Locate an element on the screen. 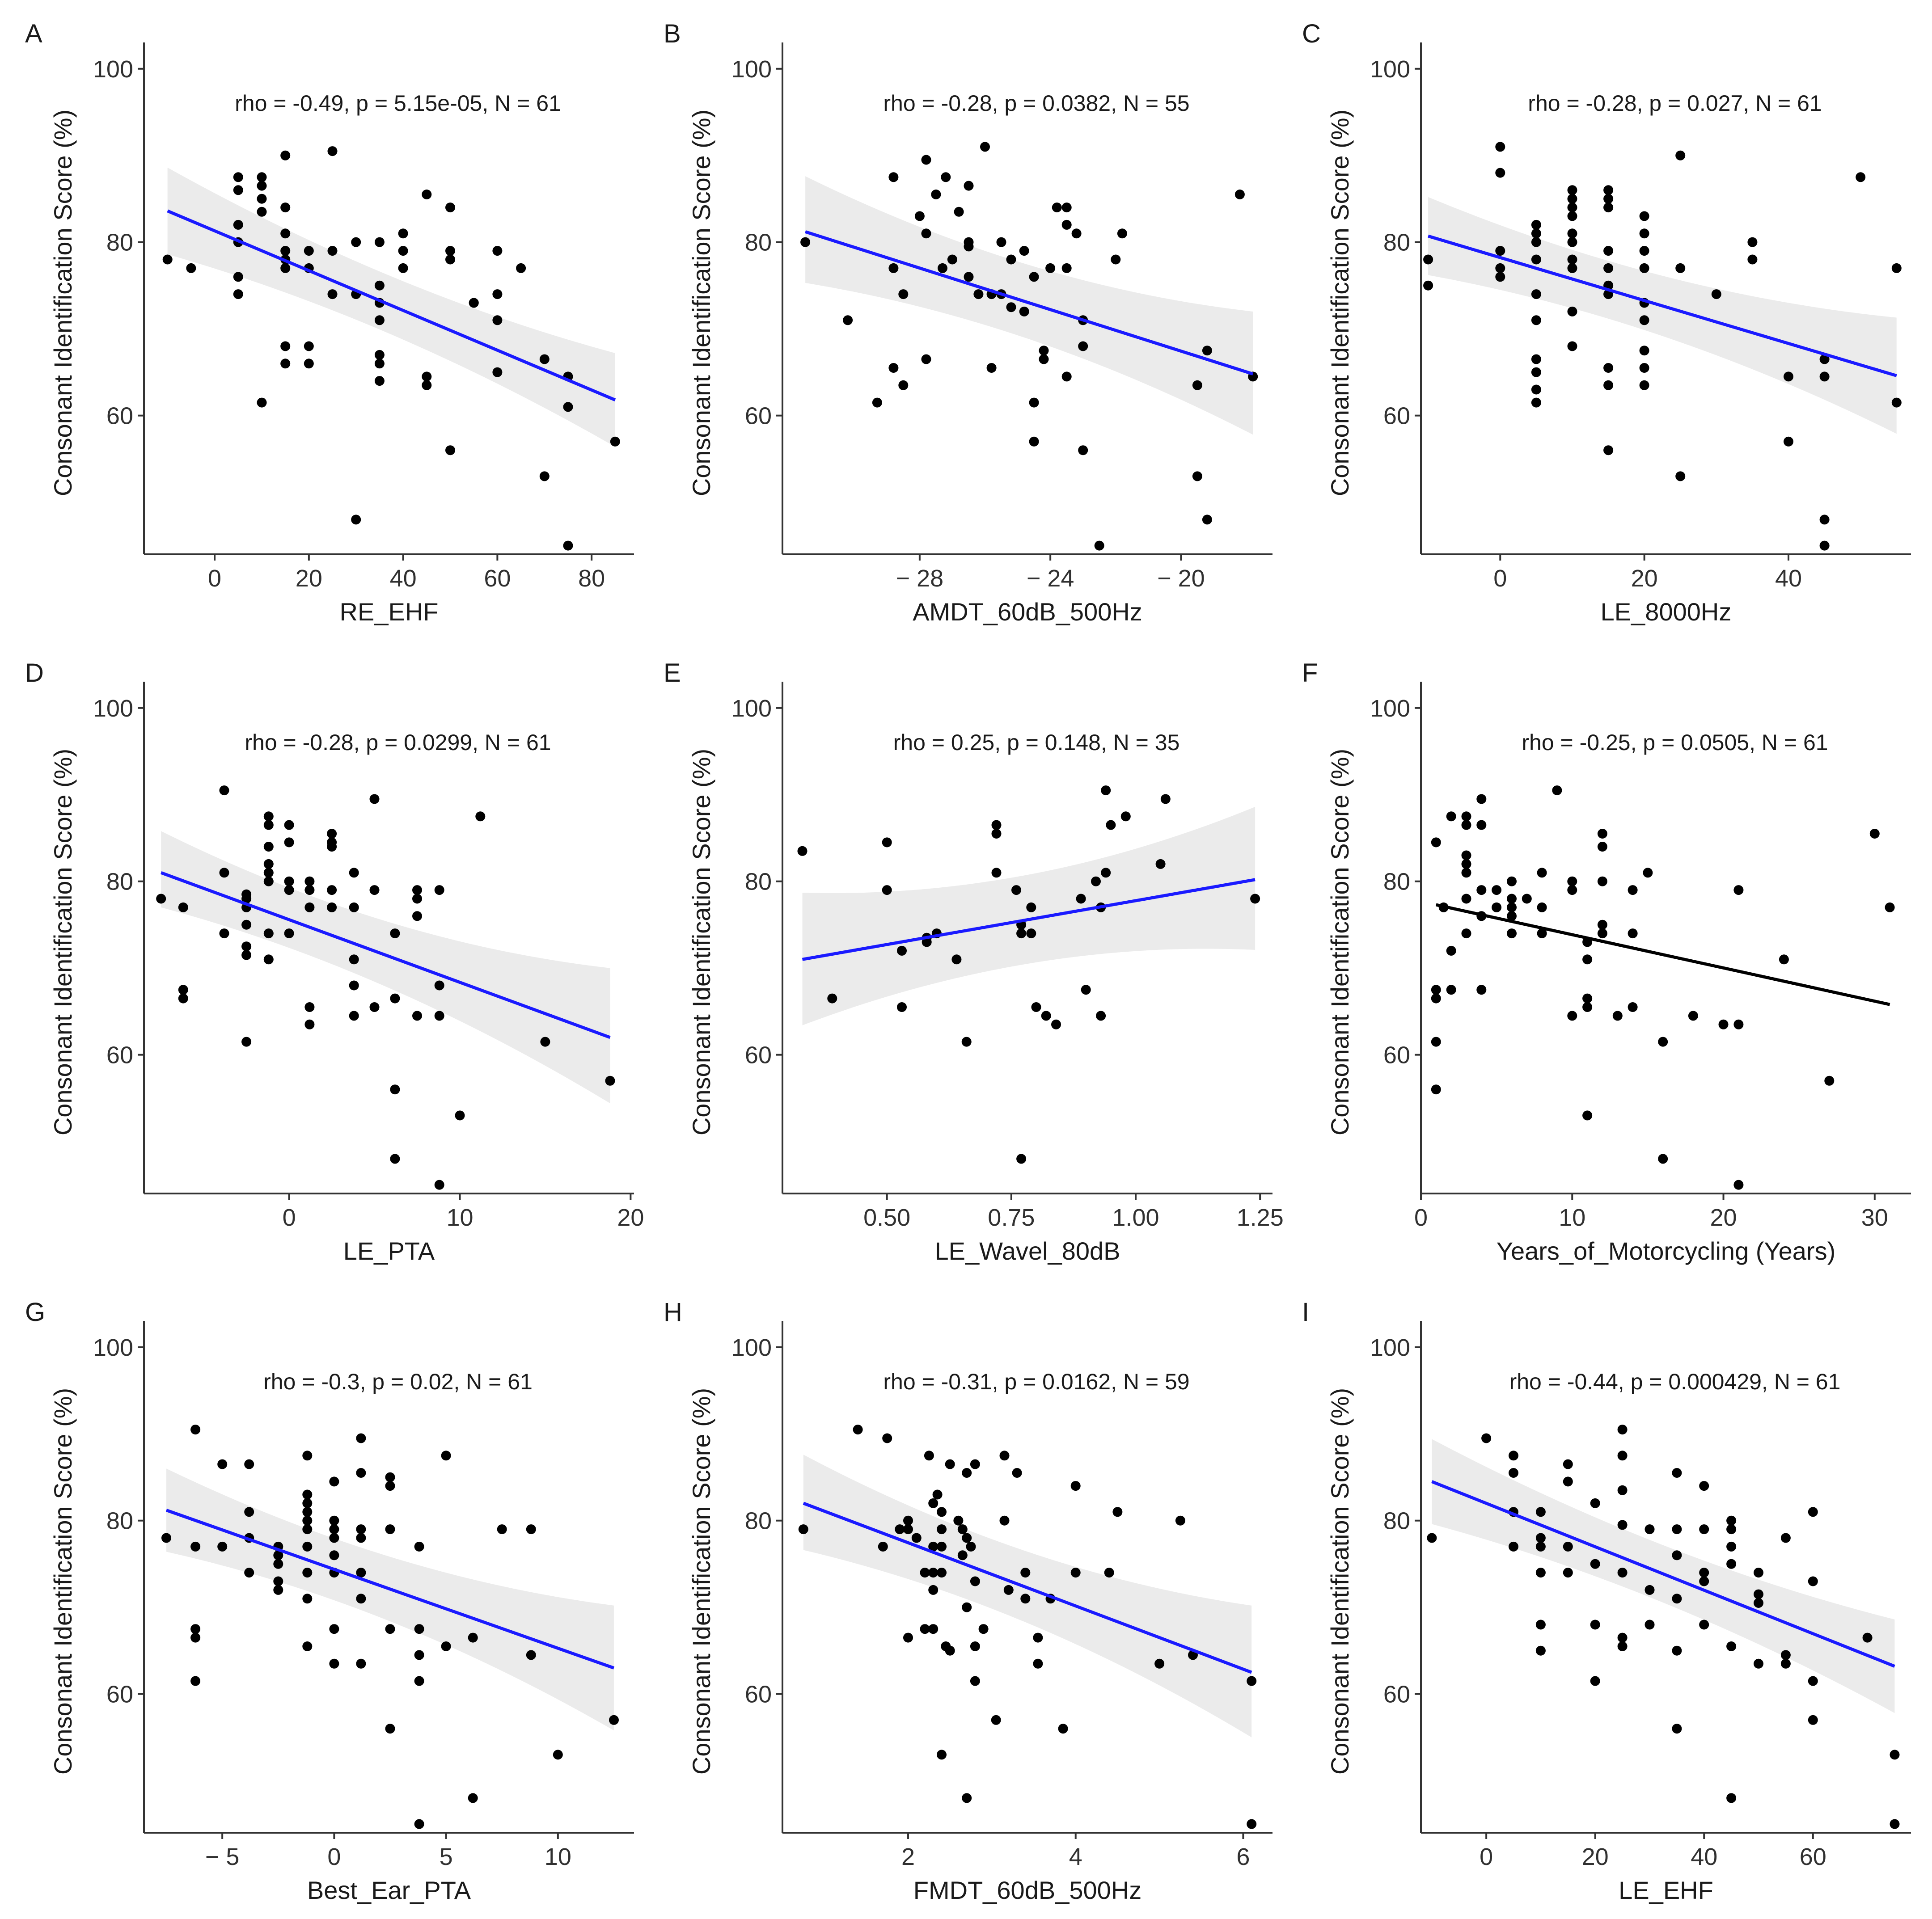 The image size is (1932, 1919). correlation-annotation: rho = -0.28, p = 0.0382, N = 55 is located at coordinates (1036, 104).